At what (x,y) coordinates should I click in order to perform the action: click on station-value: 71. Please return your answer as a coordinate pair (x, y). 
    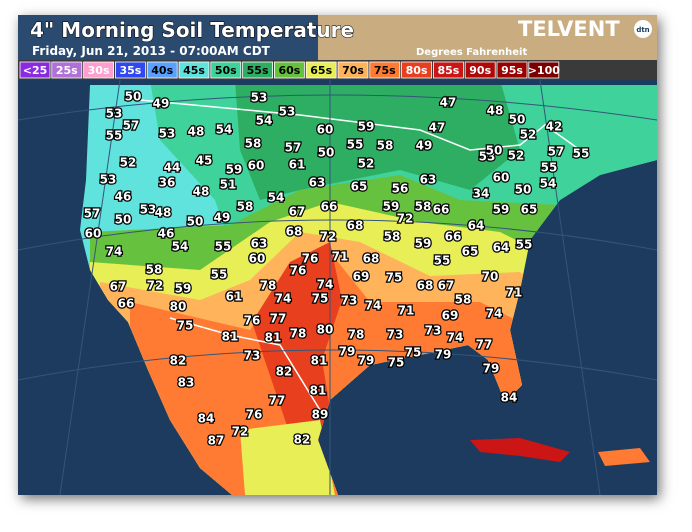
    Looking at the image, I should click on (514, 293).